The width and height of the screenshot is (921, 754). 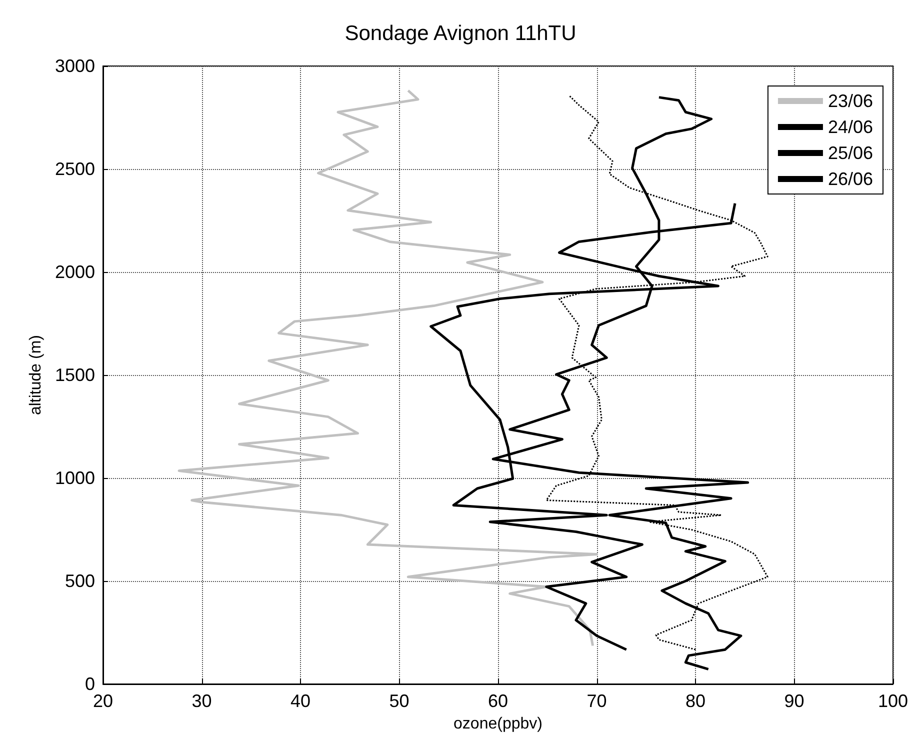 What do you see at coordinates (851, 153) in the screenshot?
I see `legend-label: 25/06` at bounding box center [851, 153].